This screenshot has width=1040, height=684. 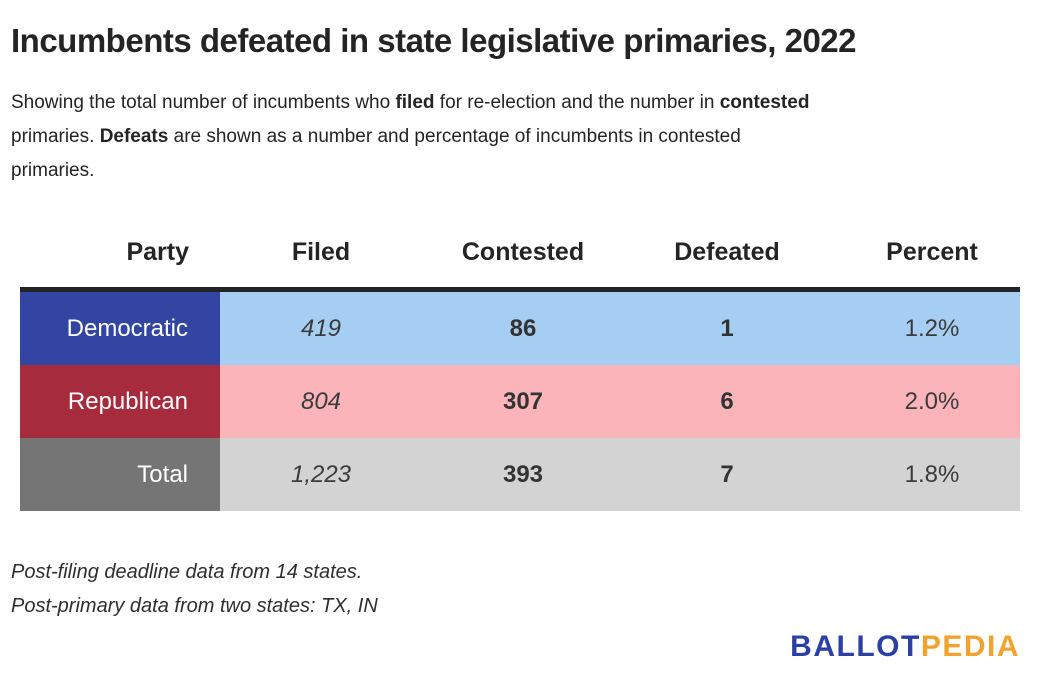 What do you see at coordinates (925, 401) in the screenshot?
I see `percent-value: 2.0%` at bounding box center [925, 401].